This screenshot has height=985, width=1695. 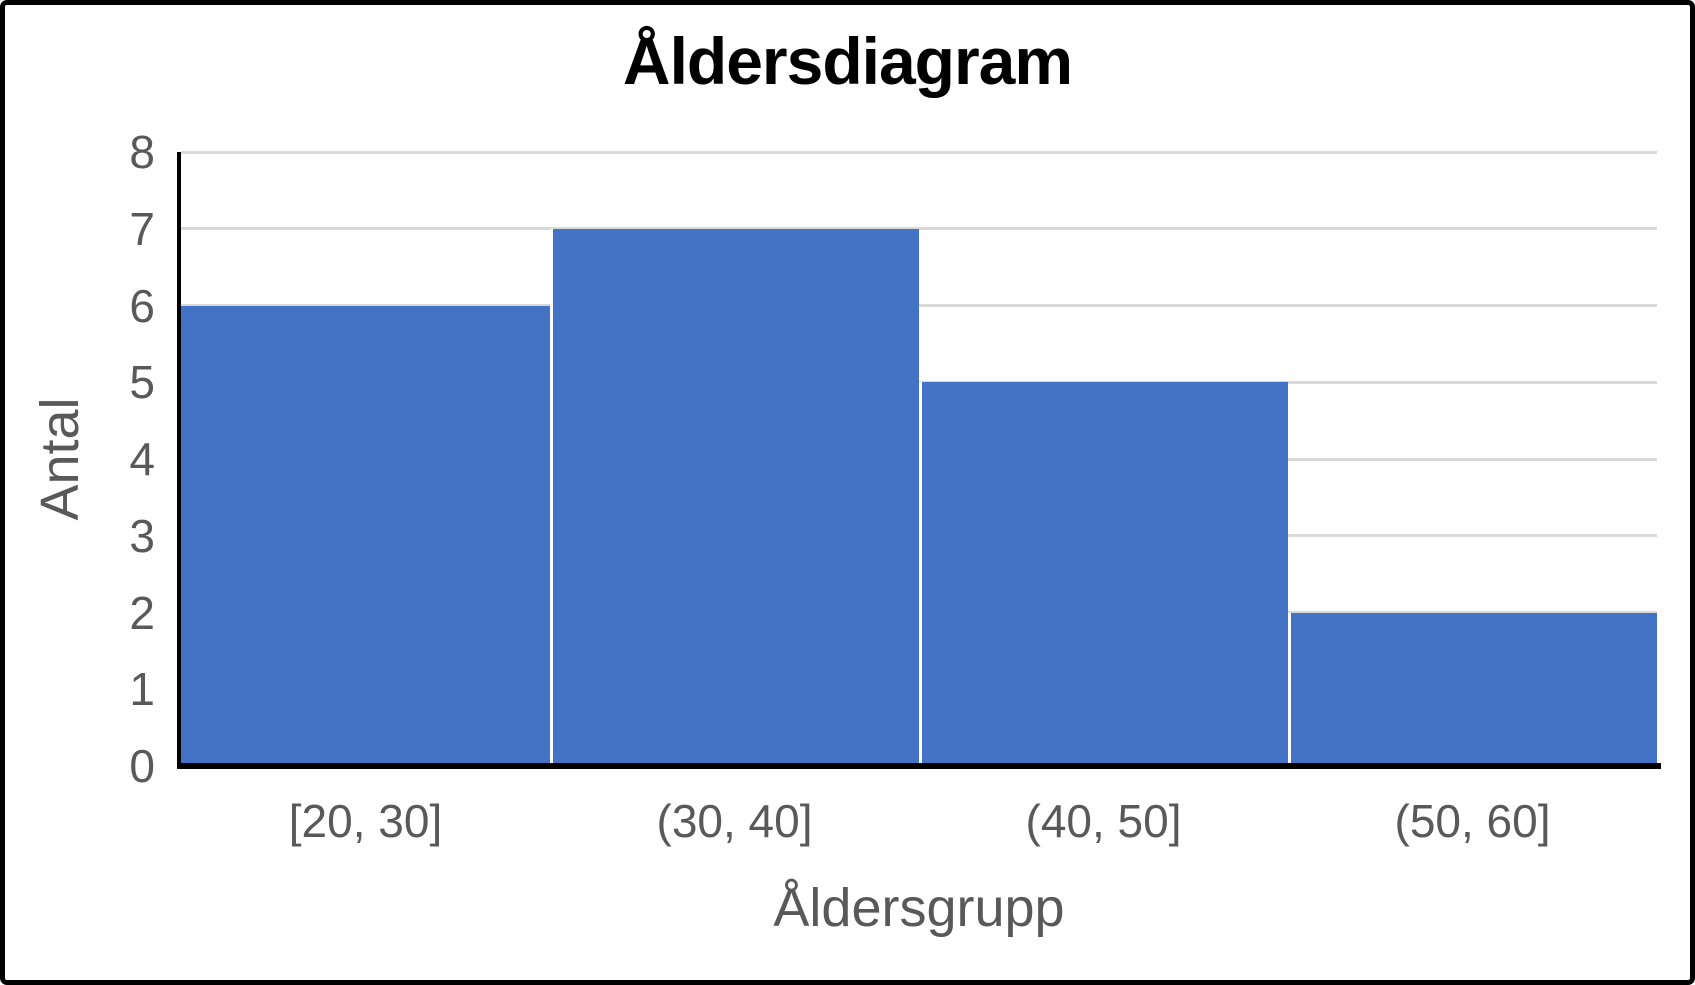 What do you see at coordinates (179, 460) in the screenshot?
I see `y-axis-line` at bounding box center [179, 460].